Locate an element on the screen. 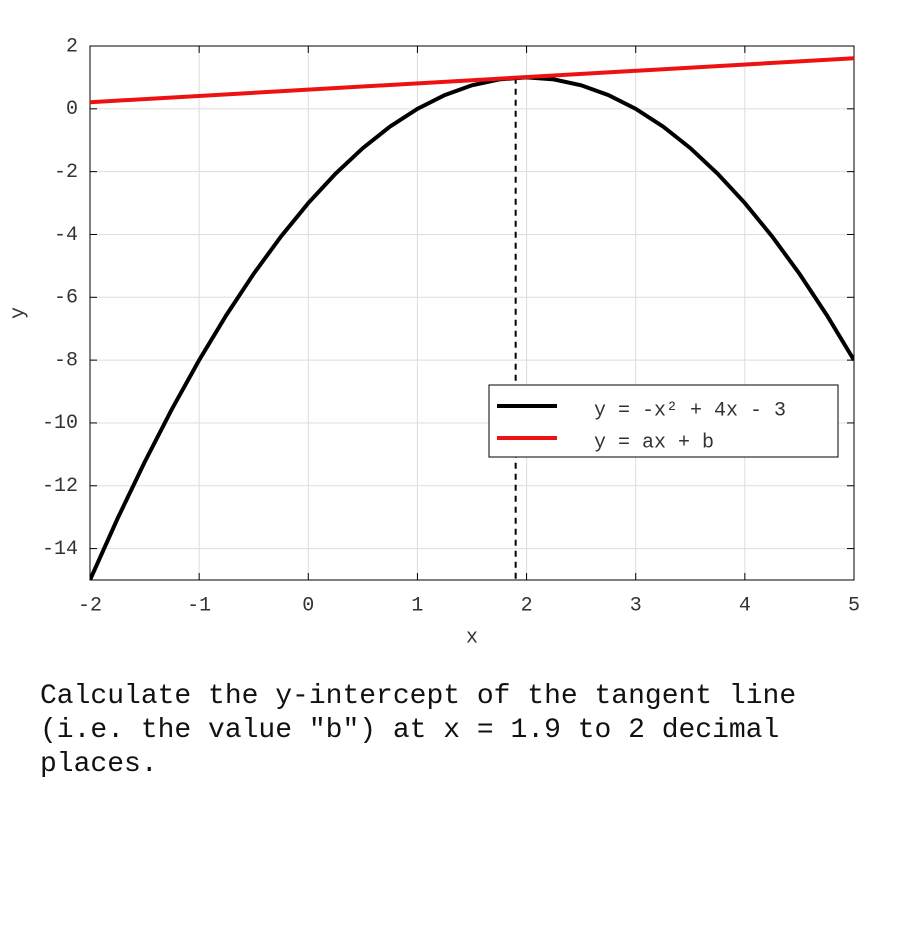 Image resolution: width=900 pixels, height=930 pixels. x-tick-label: 2 is located at coordinates (527, 605).